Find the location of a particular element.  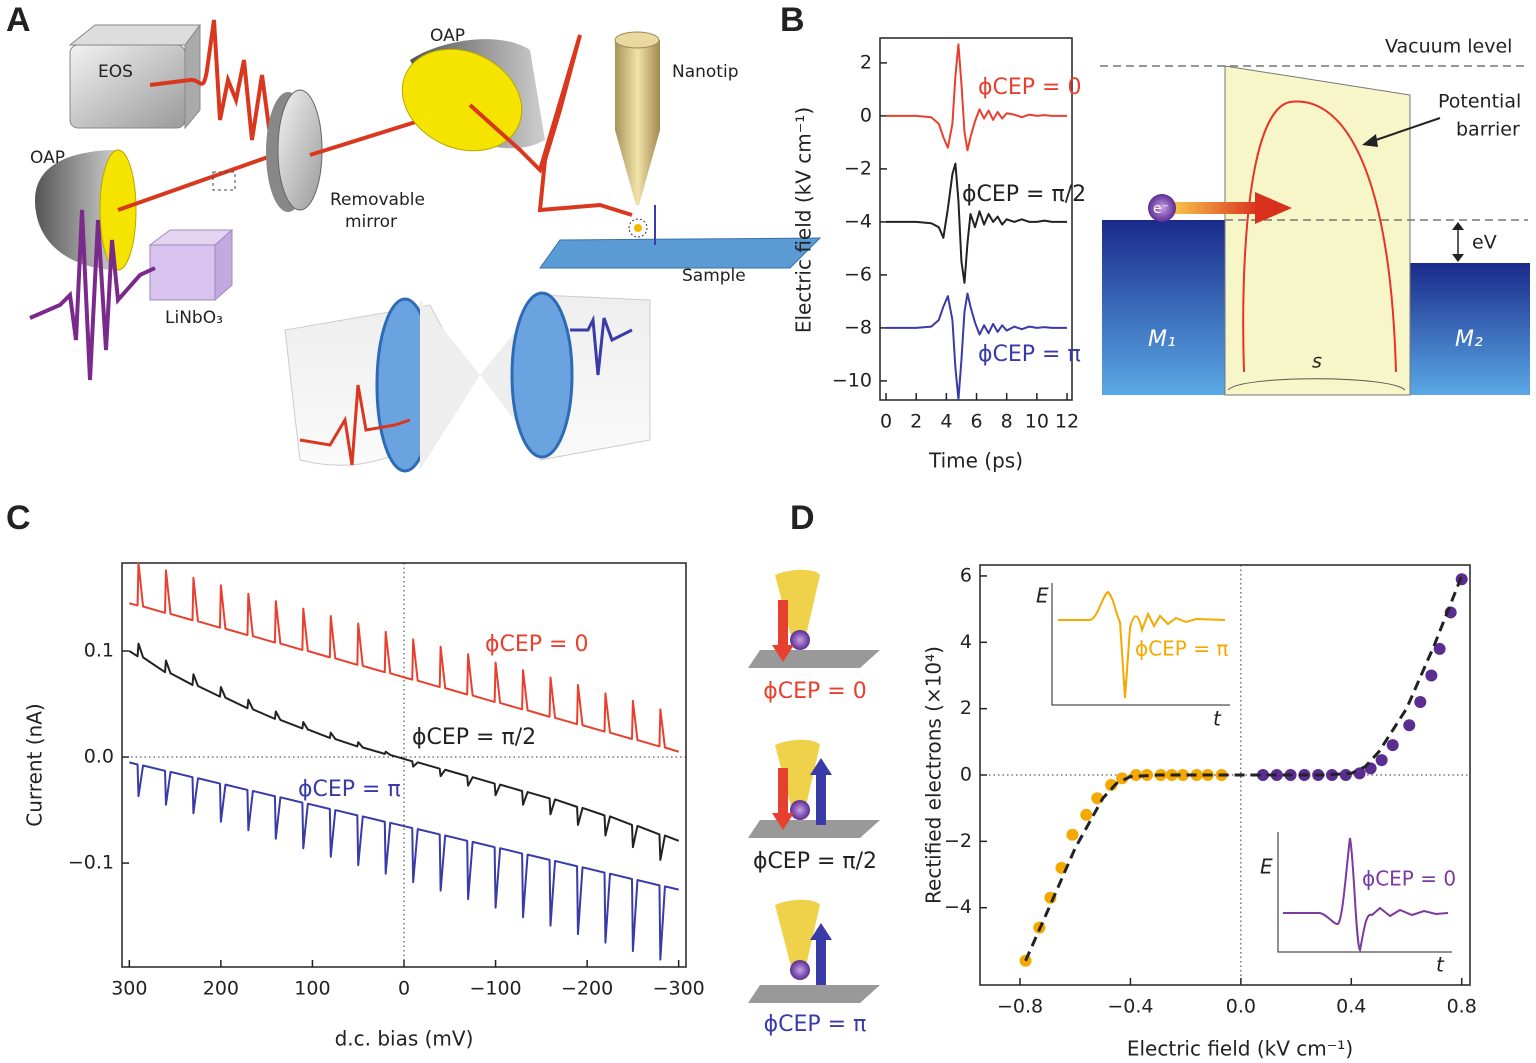

x-tick-label: 0.0 is located at coordinates (1241, 1007).